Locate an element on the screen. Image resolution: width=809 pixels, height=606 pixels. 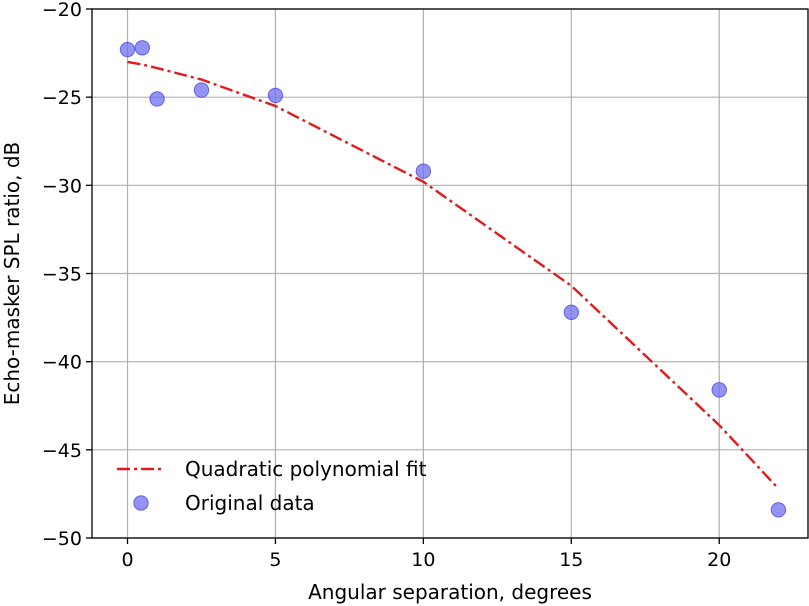
x-tick-label: 10 is located at coordinates (423, 560).